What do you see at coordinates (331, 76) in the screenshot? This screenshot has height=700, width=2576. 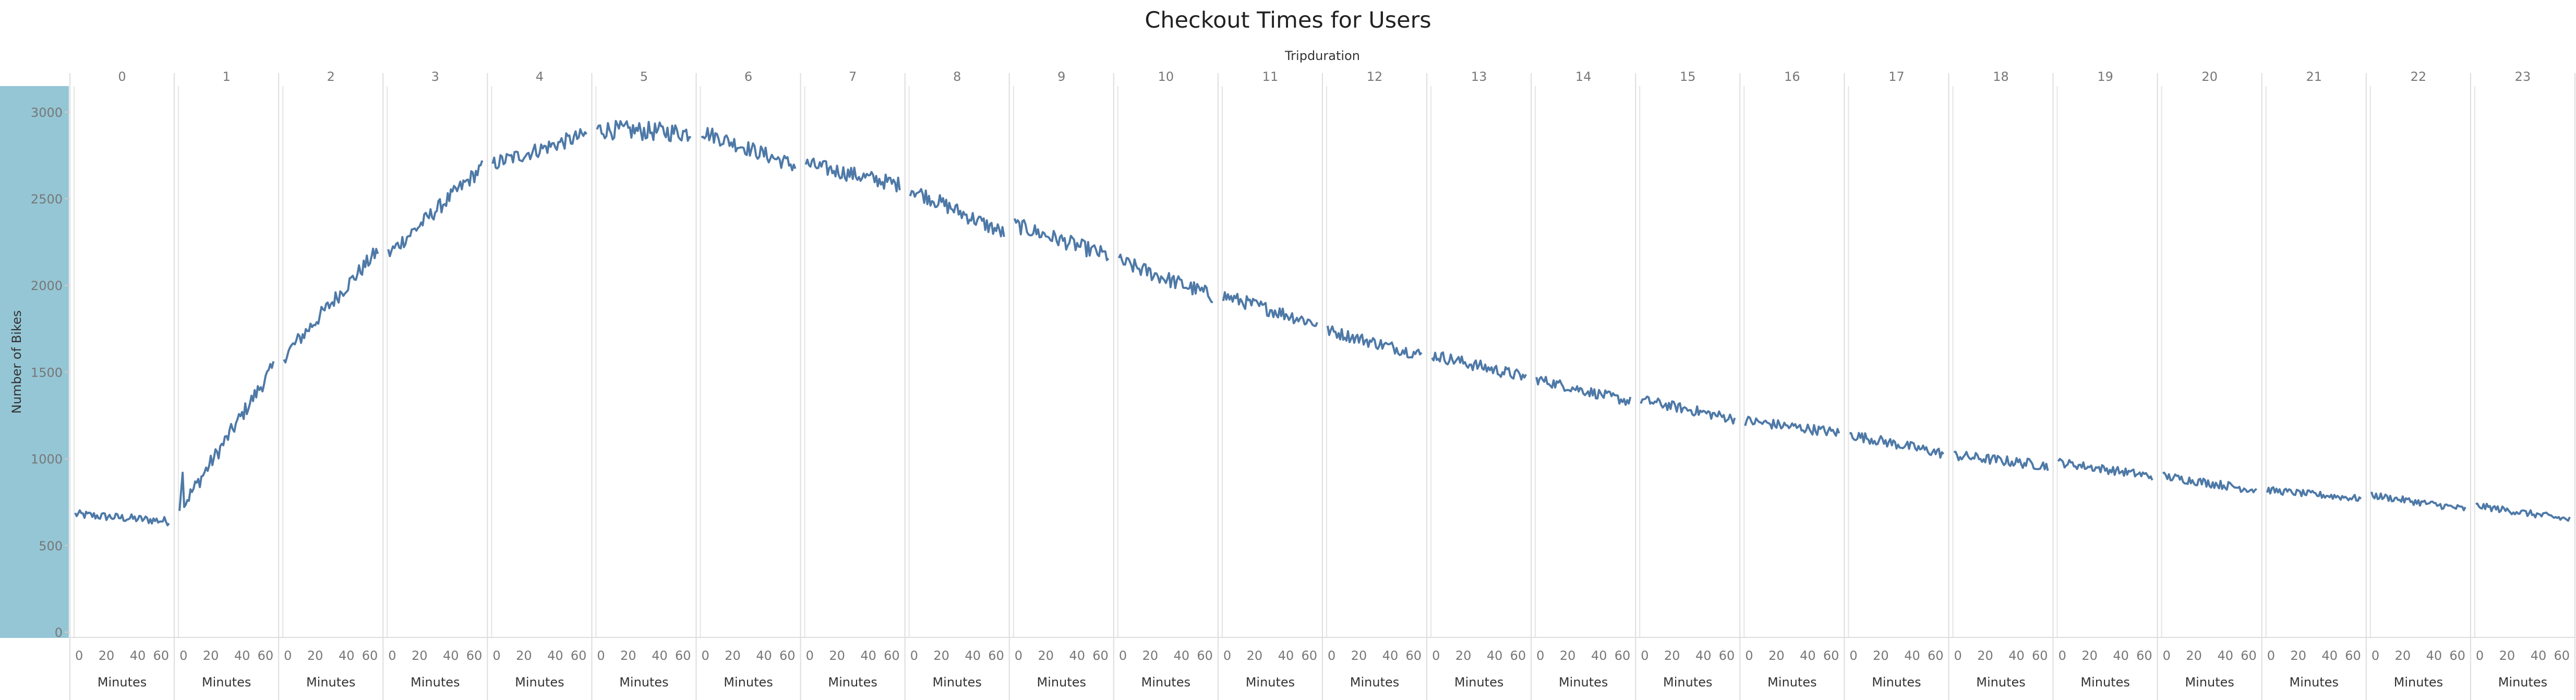 I see `panel-header-label: 2` at bounding box center [331, 76].